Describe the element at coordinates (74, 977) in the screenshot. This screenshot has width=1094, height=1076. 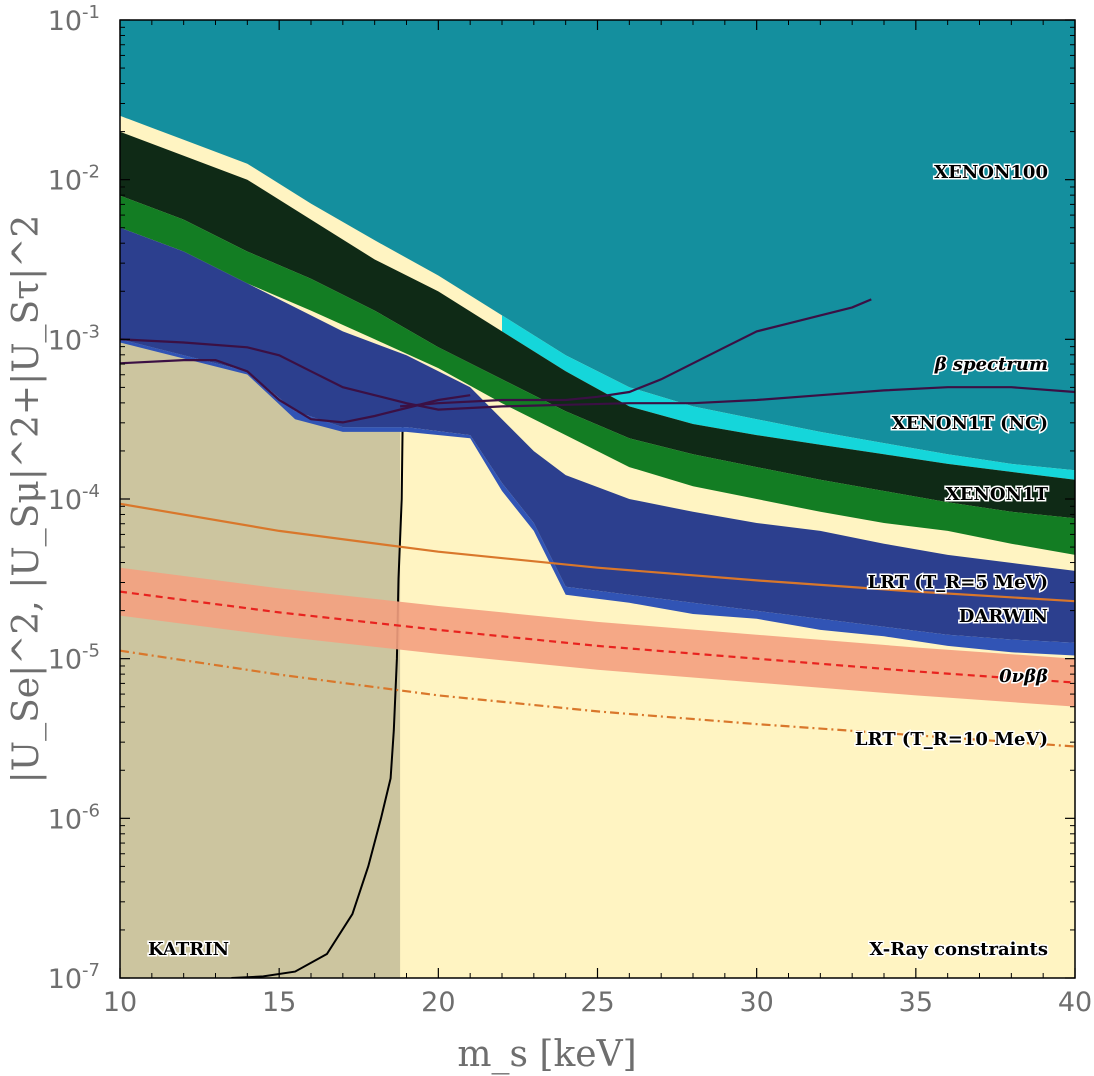
I see `y-tick-label: 10⁻⁷` at that location.